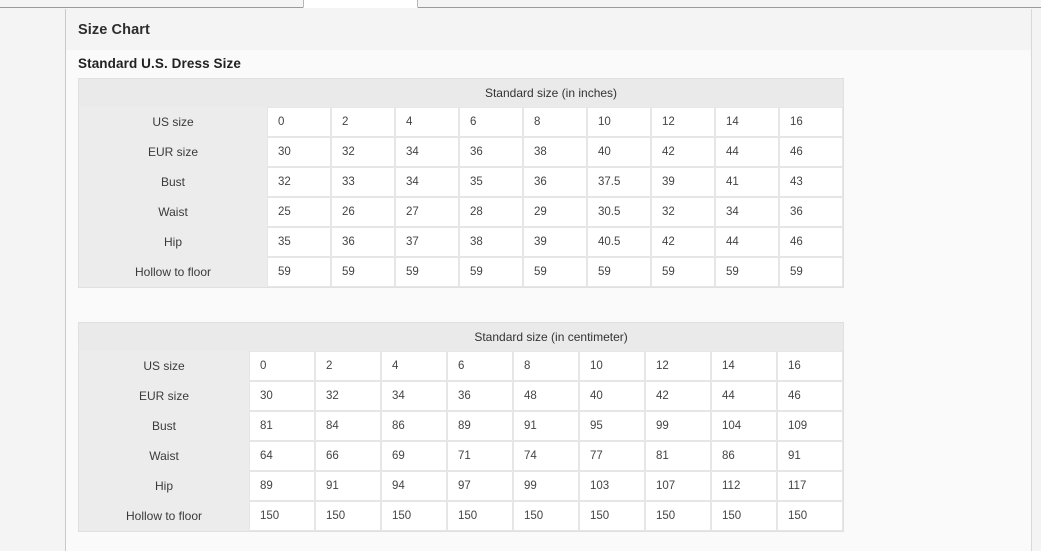  I want to click on table-cell: 38, so click(491, 242).